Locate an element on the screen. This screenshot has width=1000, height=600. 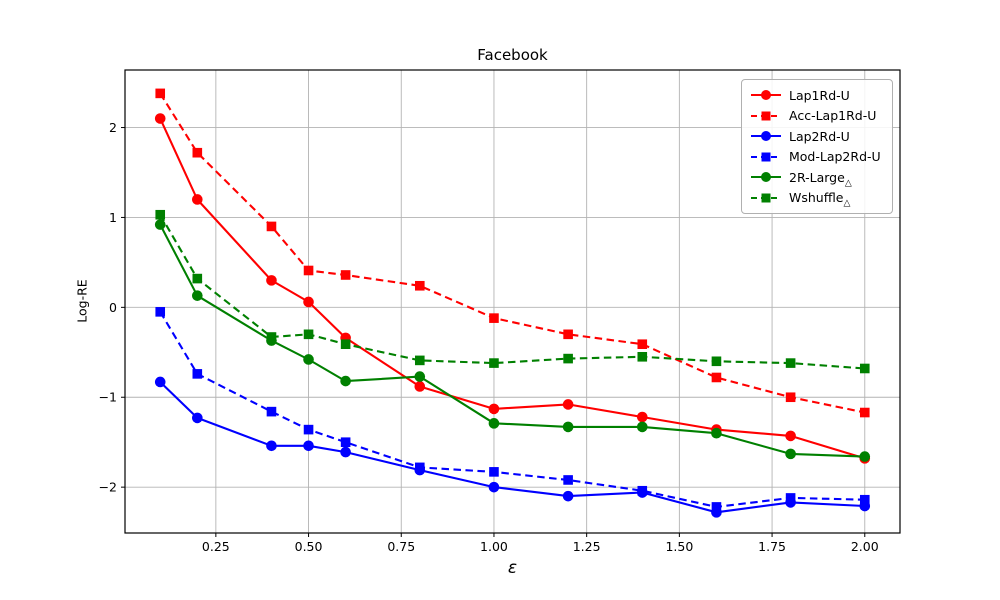
x-axis-label: ε is located at coordinates (512, 568).